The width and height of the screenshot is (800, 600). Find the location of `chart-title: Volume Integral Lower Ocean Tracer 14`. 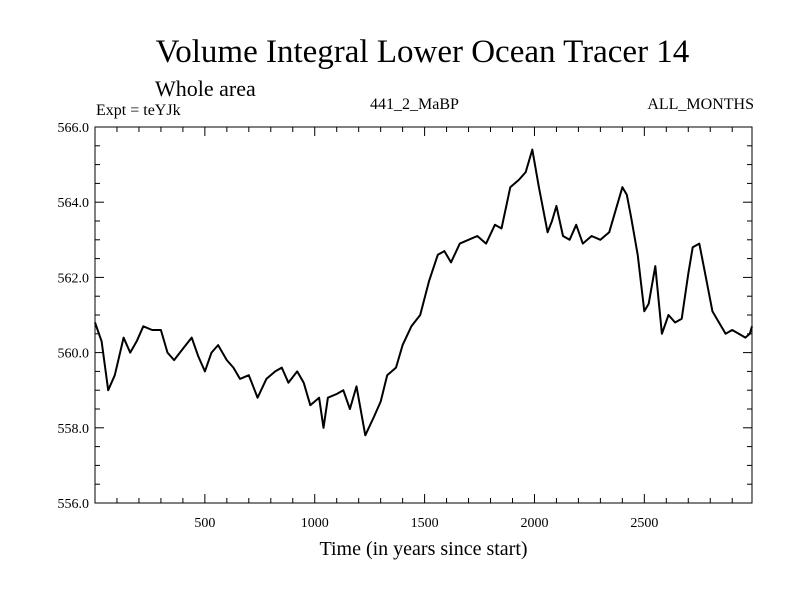

chart-title: Volume Integral Lower Ocean Tracer 14 is located at coordinates (422, 52).